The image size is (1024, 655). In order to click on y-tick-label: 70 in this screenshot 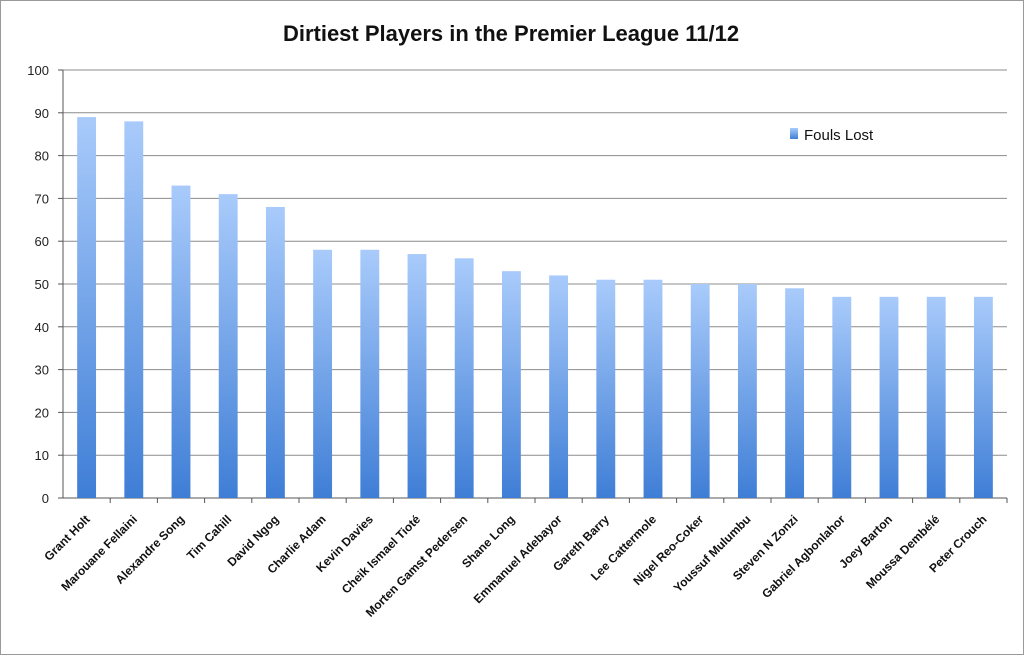, I will do `click(42, 198)`.